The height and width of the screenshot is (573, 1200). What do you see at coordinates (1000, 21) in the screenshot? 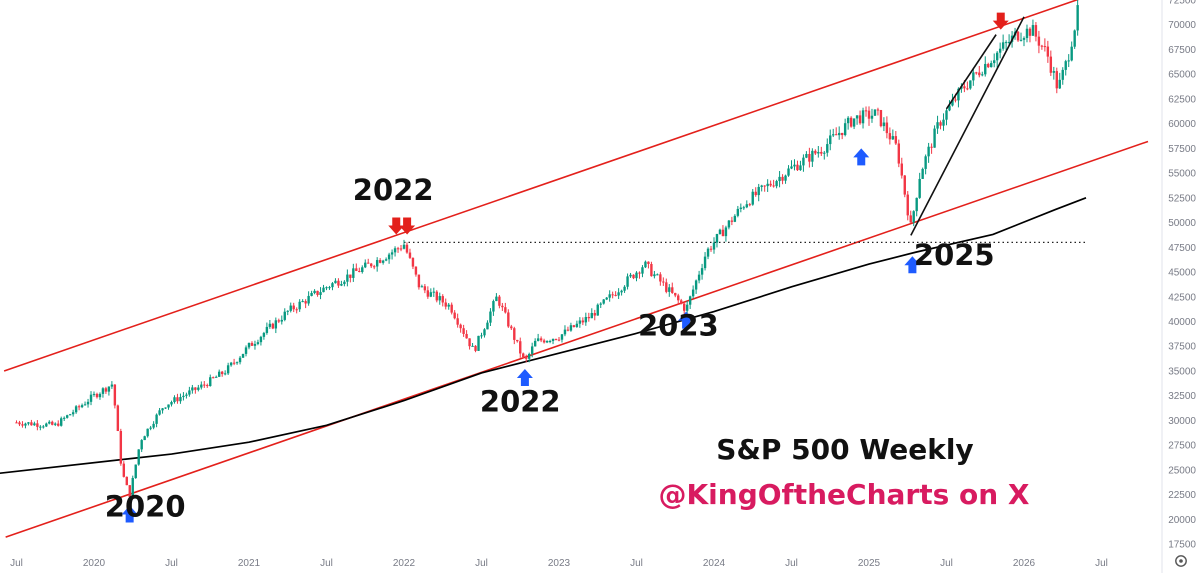
I see `arrow-down-icon` at bounding box center [1000, 21].